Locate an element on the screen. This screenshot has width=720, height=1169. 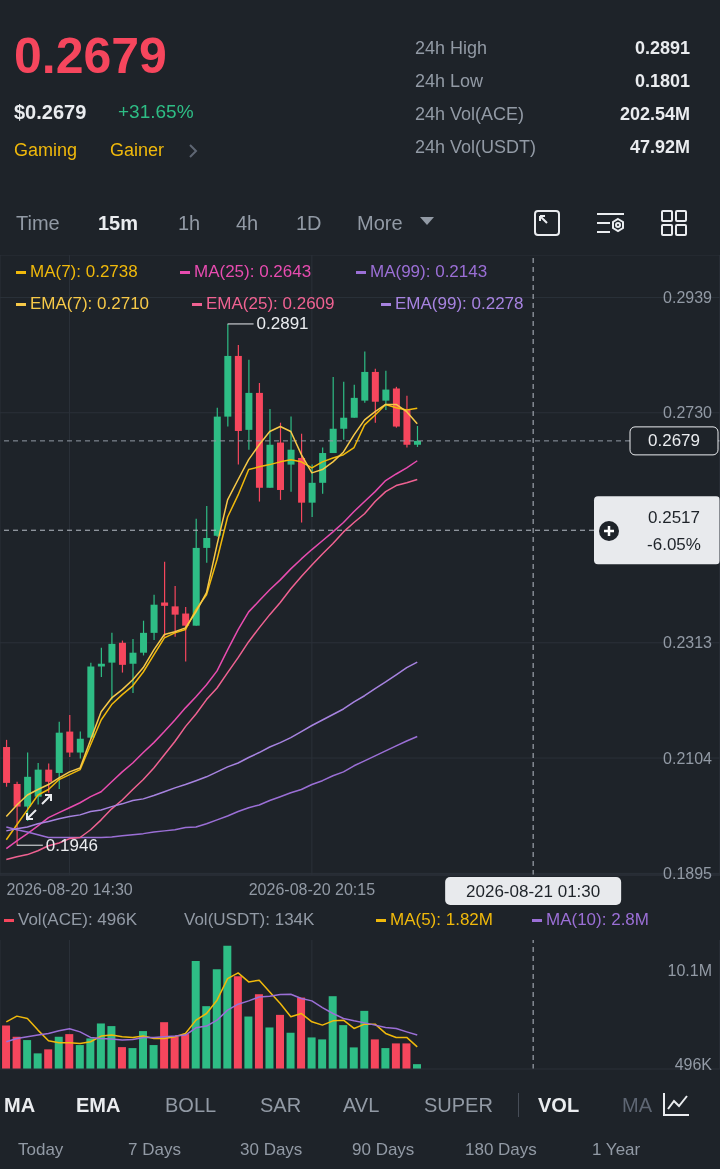
legend-label: MA(7): 0.2738 is located at coordinates (84, 272).